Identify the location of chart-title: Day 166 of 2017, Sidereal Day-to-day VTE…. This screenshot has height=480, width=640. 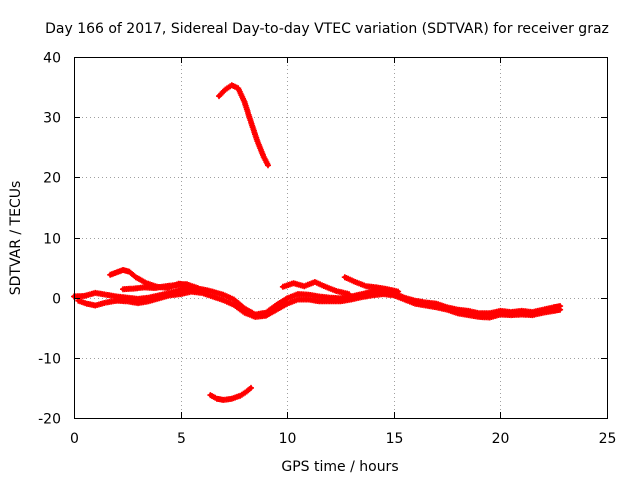
(327, 29).